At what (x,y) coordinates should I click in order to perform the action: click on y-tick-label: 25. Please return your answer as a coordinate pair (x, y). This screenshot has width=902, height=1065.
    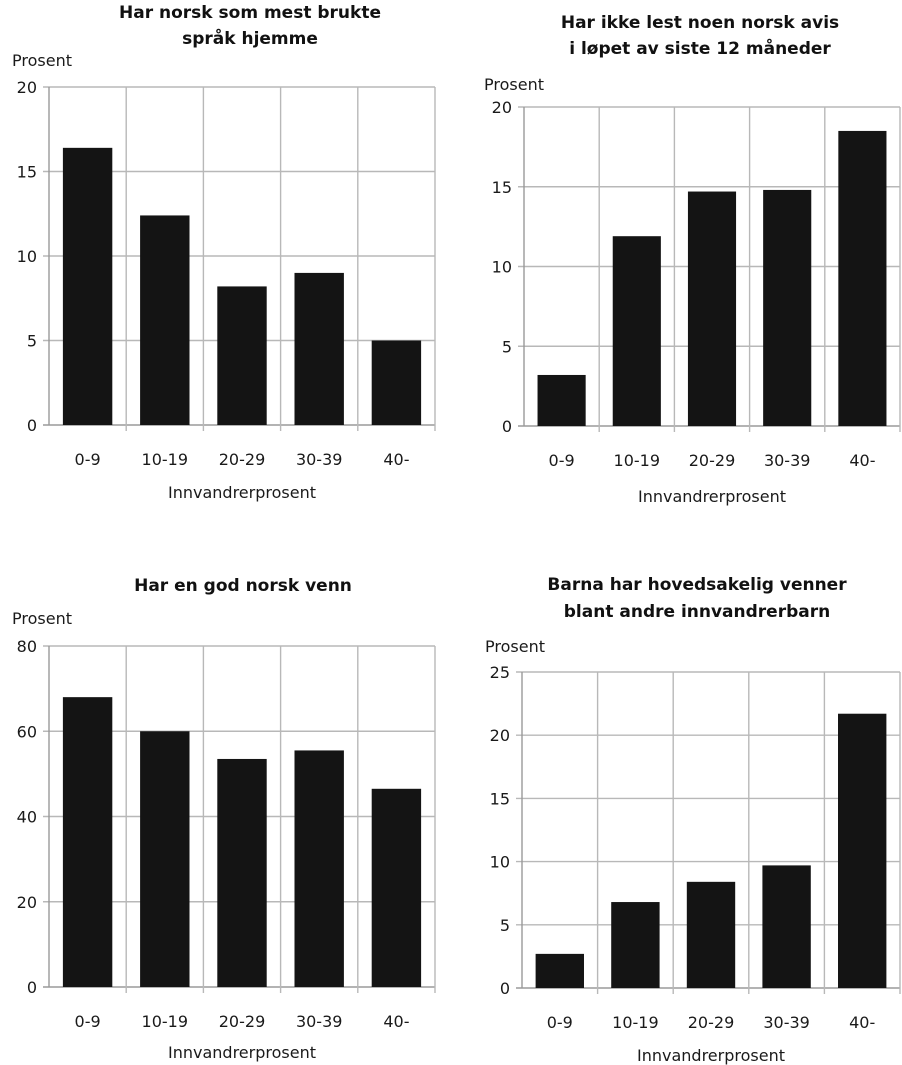
    Looking at the image, I should click on (500, 672).